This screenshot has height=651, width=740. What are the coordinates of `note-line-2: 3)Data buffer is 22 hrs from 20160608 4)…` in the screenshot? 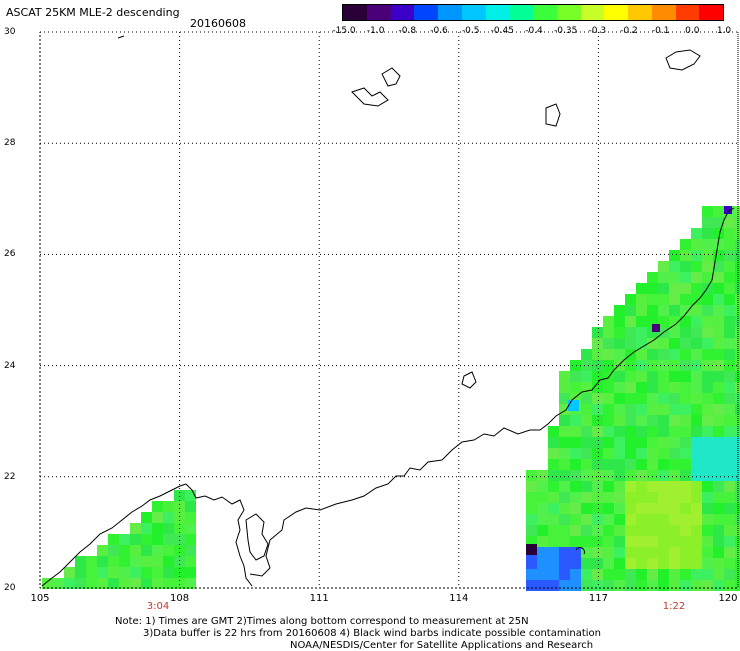 It's located at (372, 633).